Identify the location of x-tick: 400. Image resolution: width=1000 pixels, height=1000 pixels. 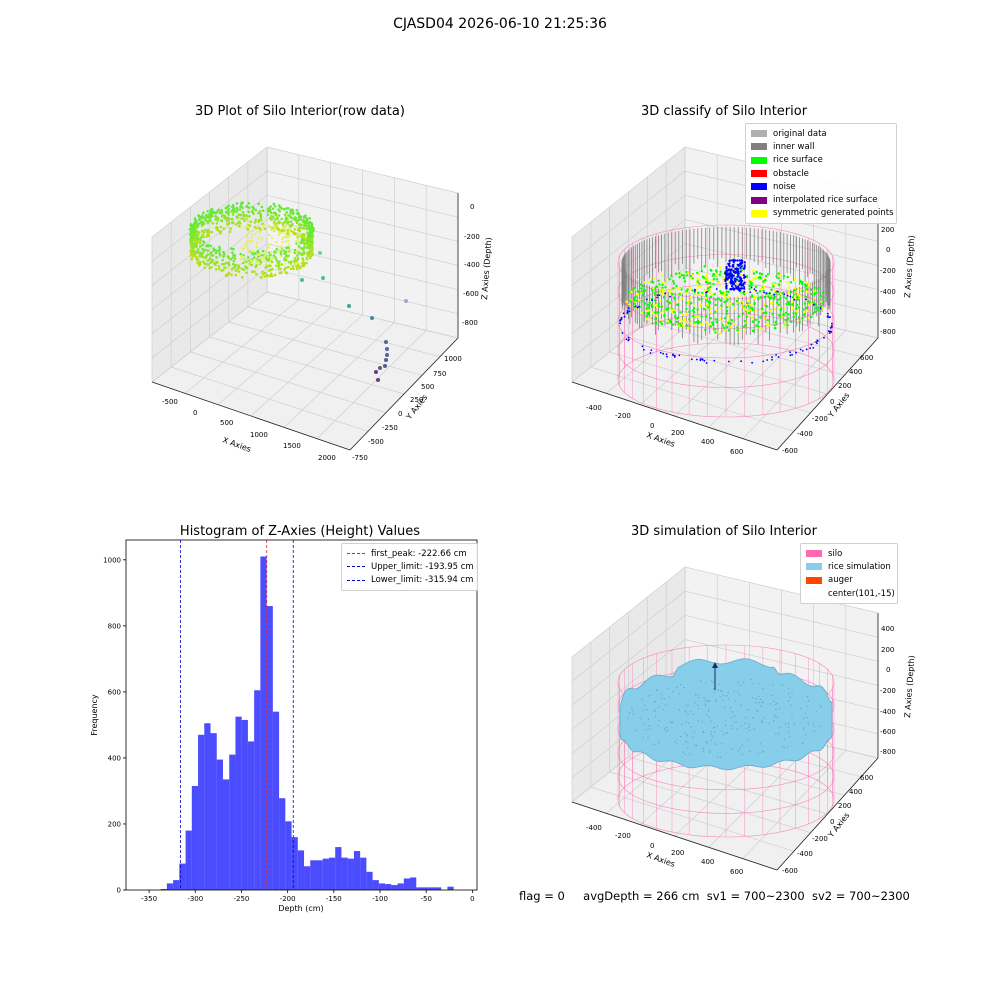
(707, 862).